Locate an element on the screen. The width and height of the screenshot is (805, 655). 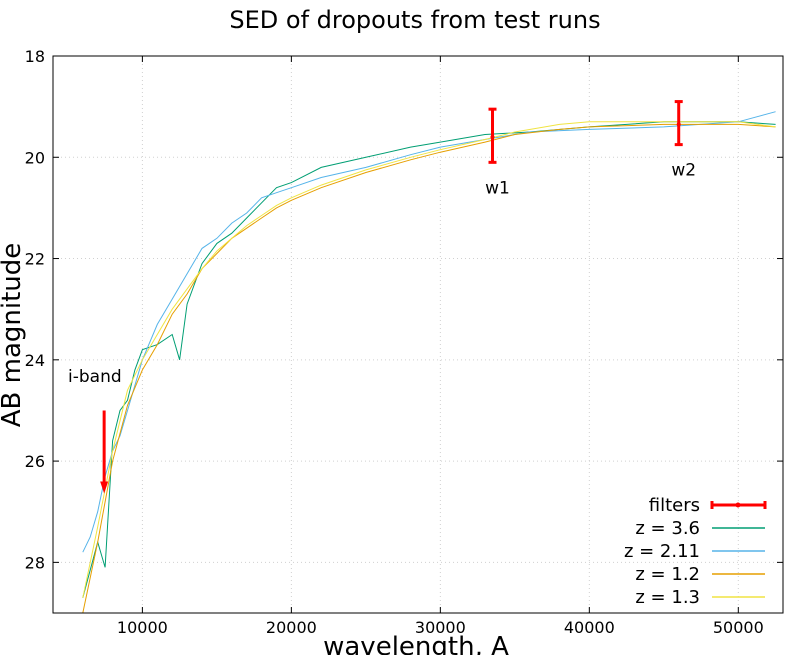
x-tick-label: 20000 is located at coordinates (291, 627).